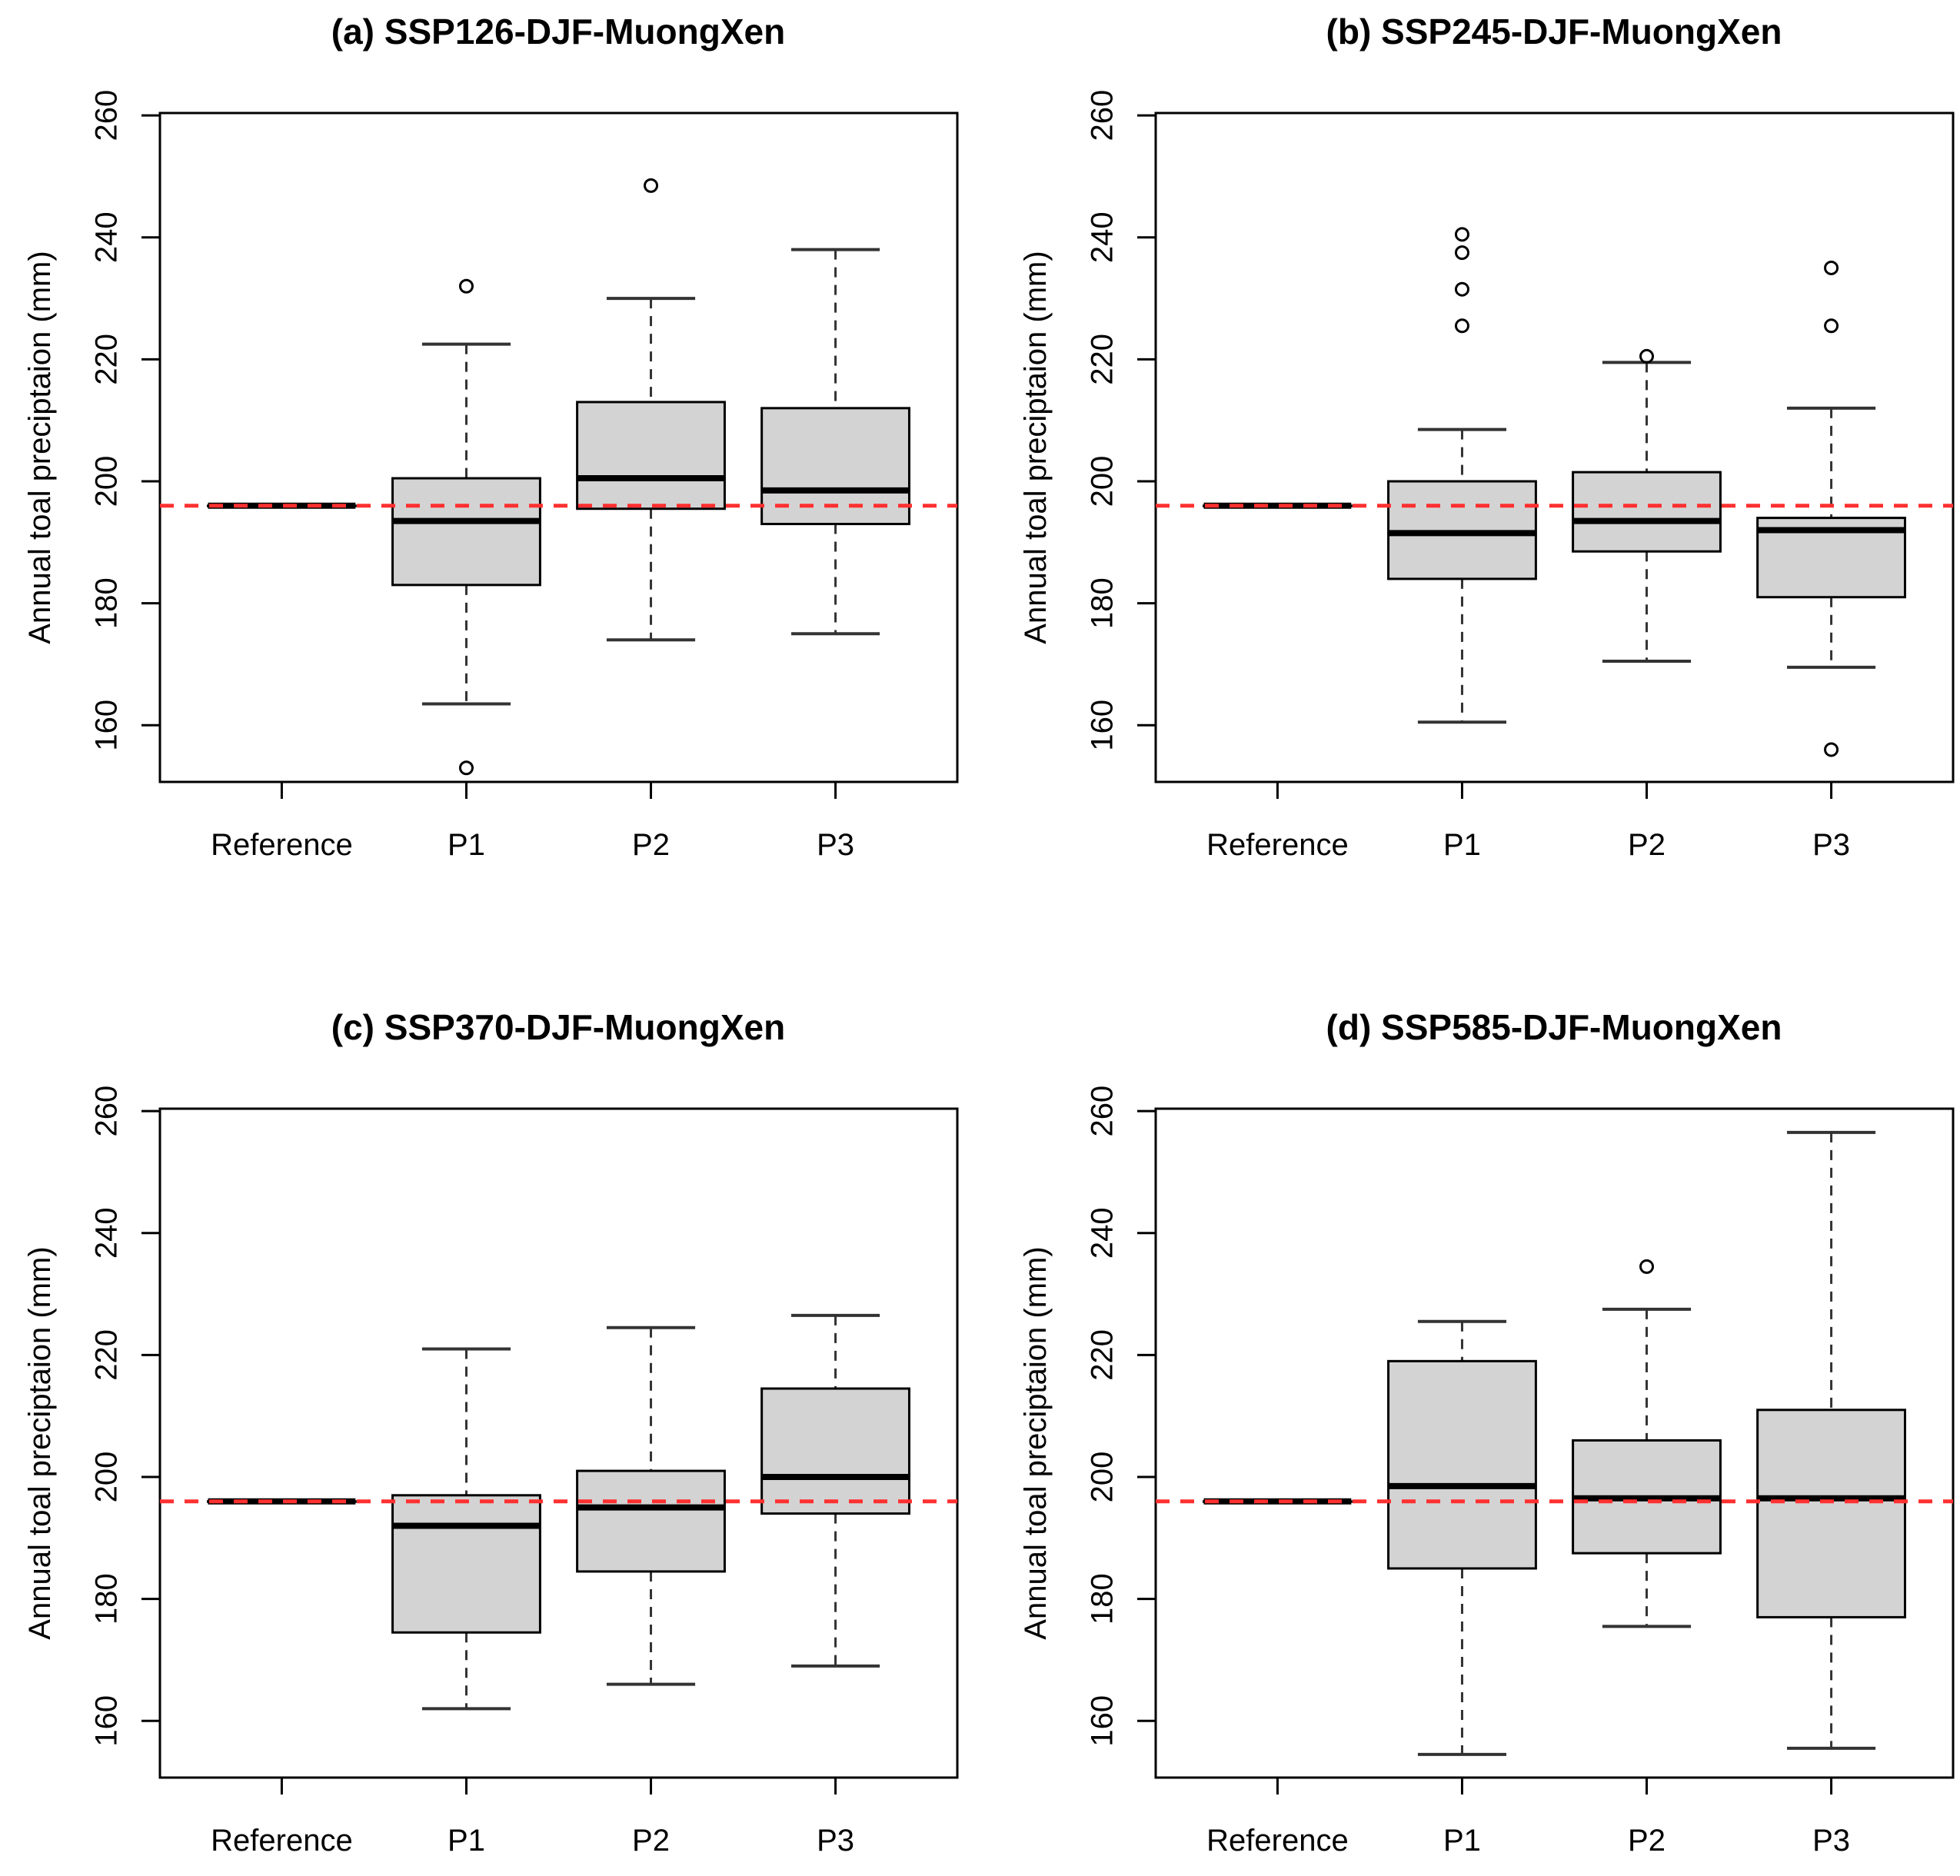 The width and height of the screenshot is (1960, 1876). I want to click on y-axis-label-b: Annual toal preciptaion (mm), so click(1036, 447).